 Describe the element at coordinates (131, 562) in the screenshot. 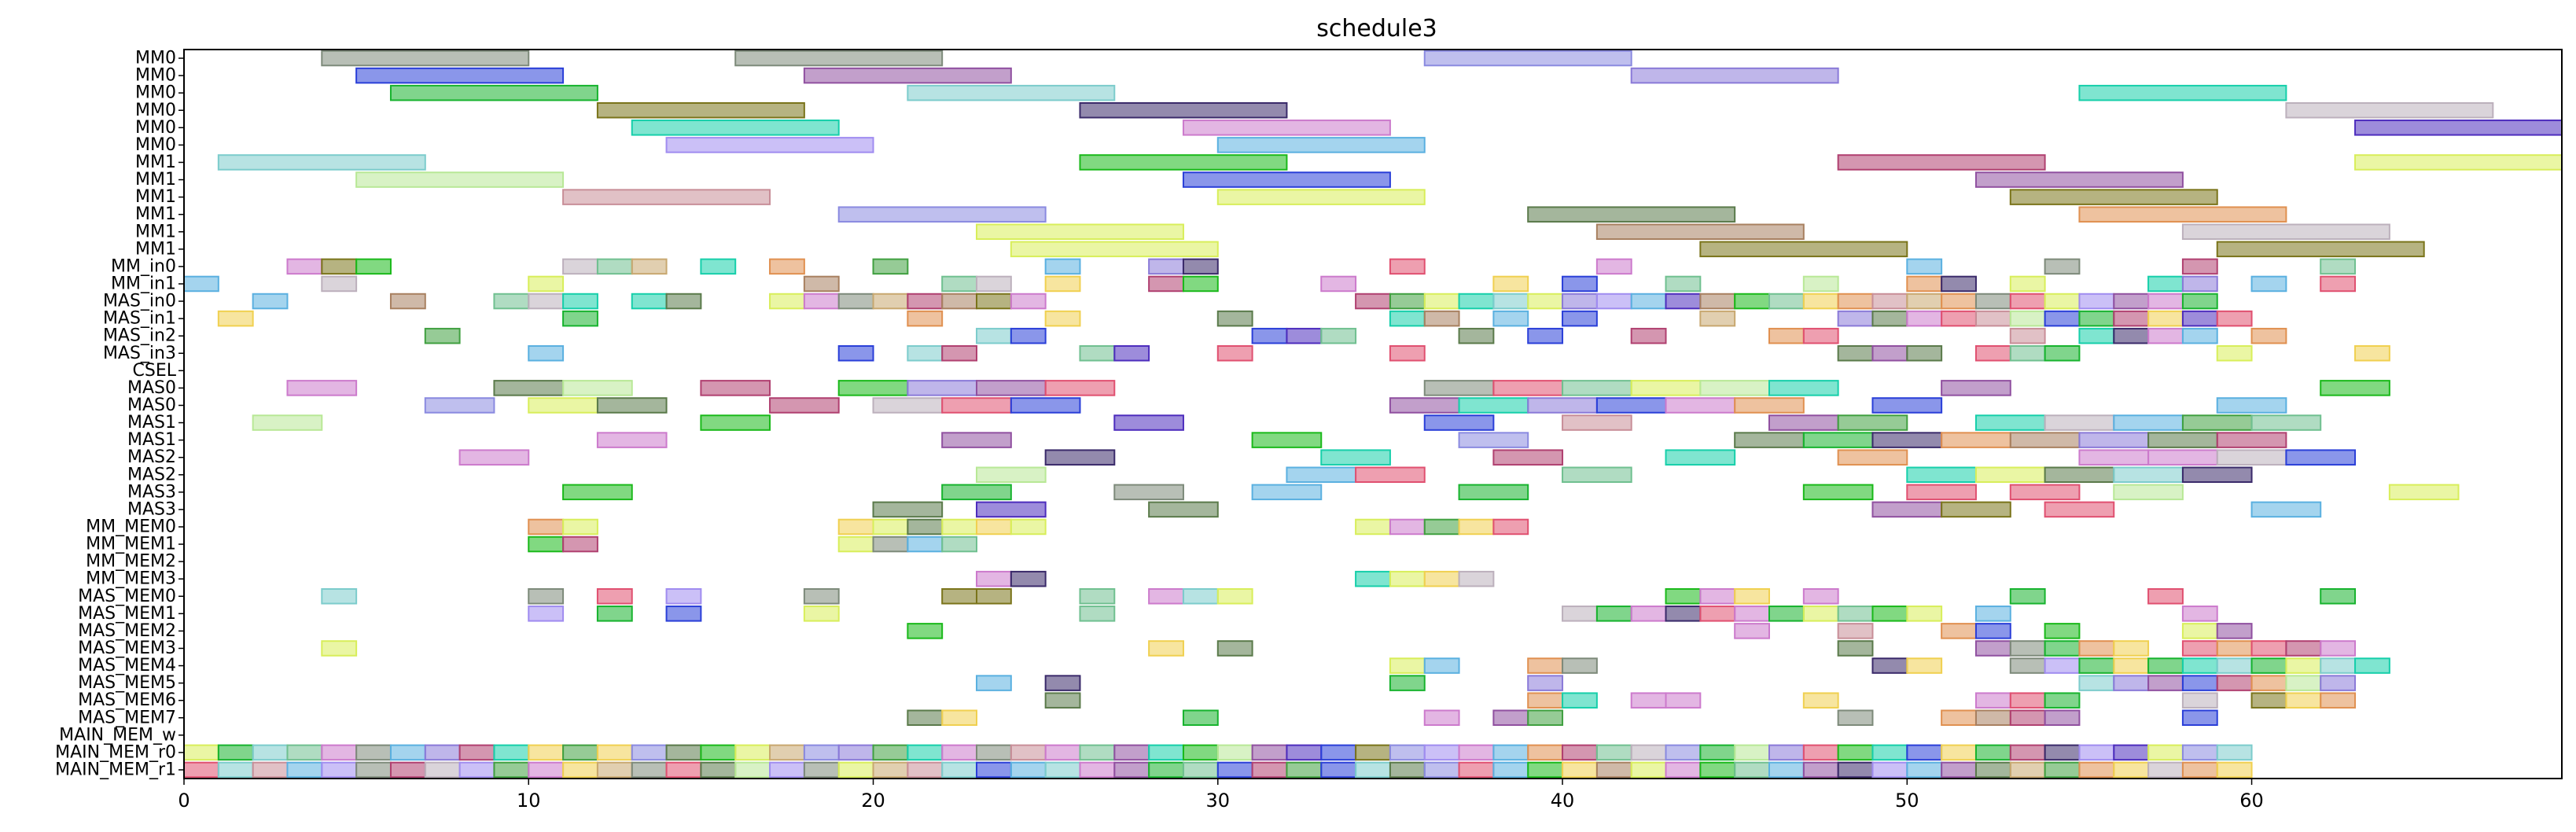

I see `y-tick-label: MM_MEM2` at that location.